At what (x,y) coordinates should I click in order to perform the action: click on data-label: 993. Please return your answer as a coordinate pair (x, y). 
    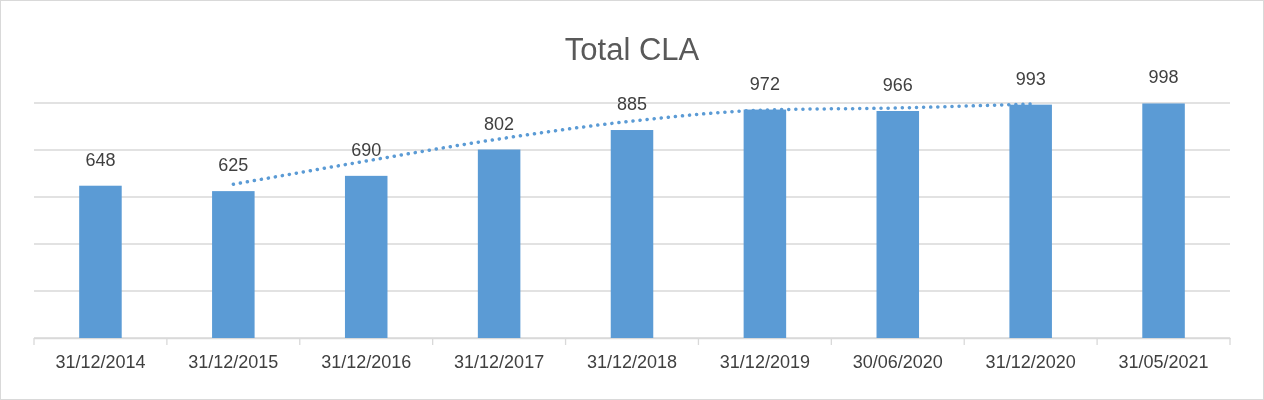
    Looking at the image, I should click on (1030, 78).